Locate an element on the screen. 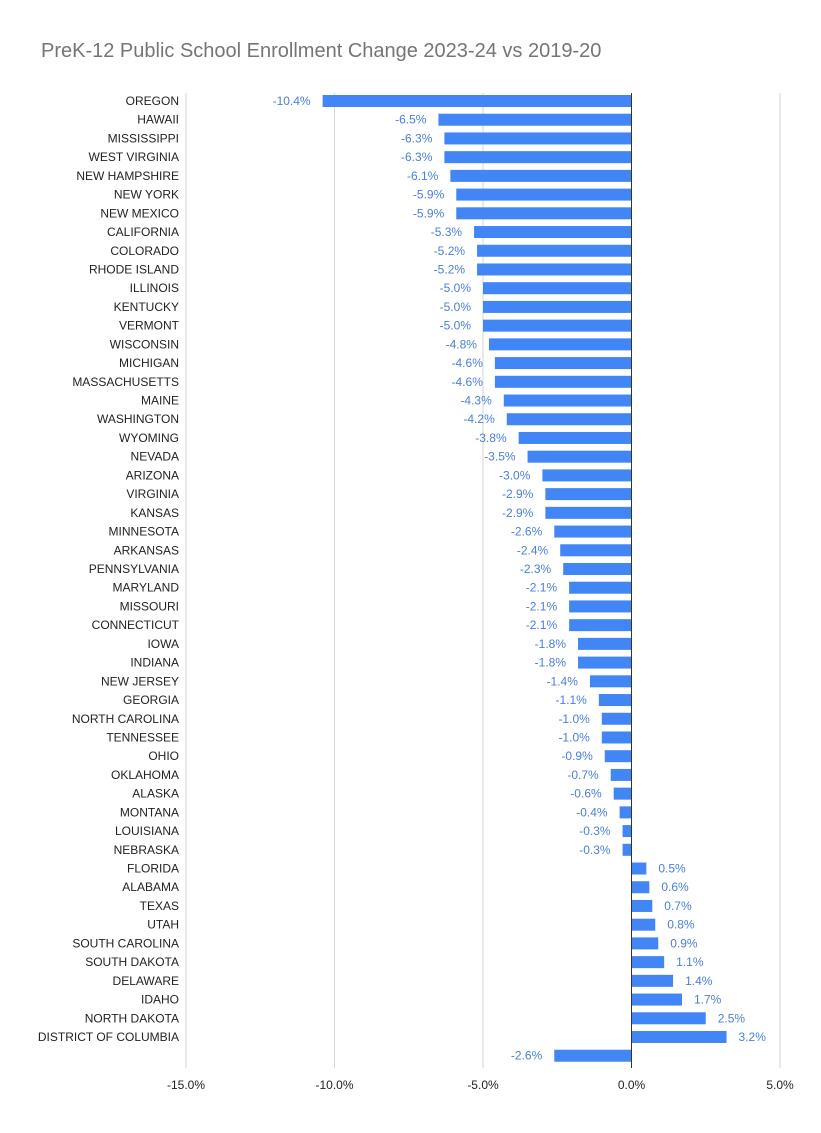  category-label: ARKANSAS is located at coordinates (146, 550).